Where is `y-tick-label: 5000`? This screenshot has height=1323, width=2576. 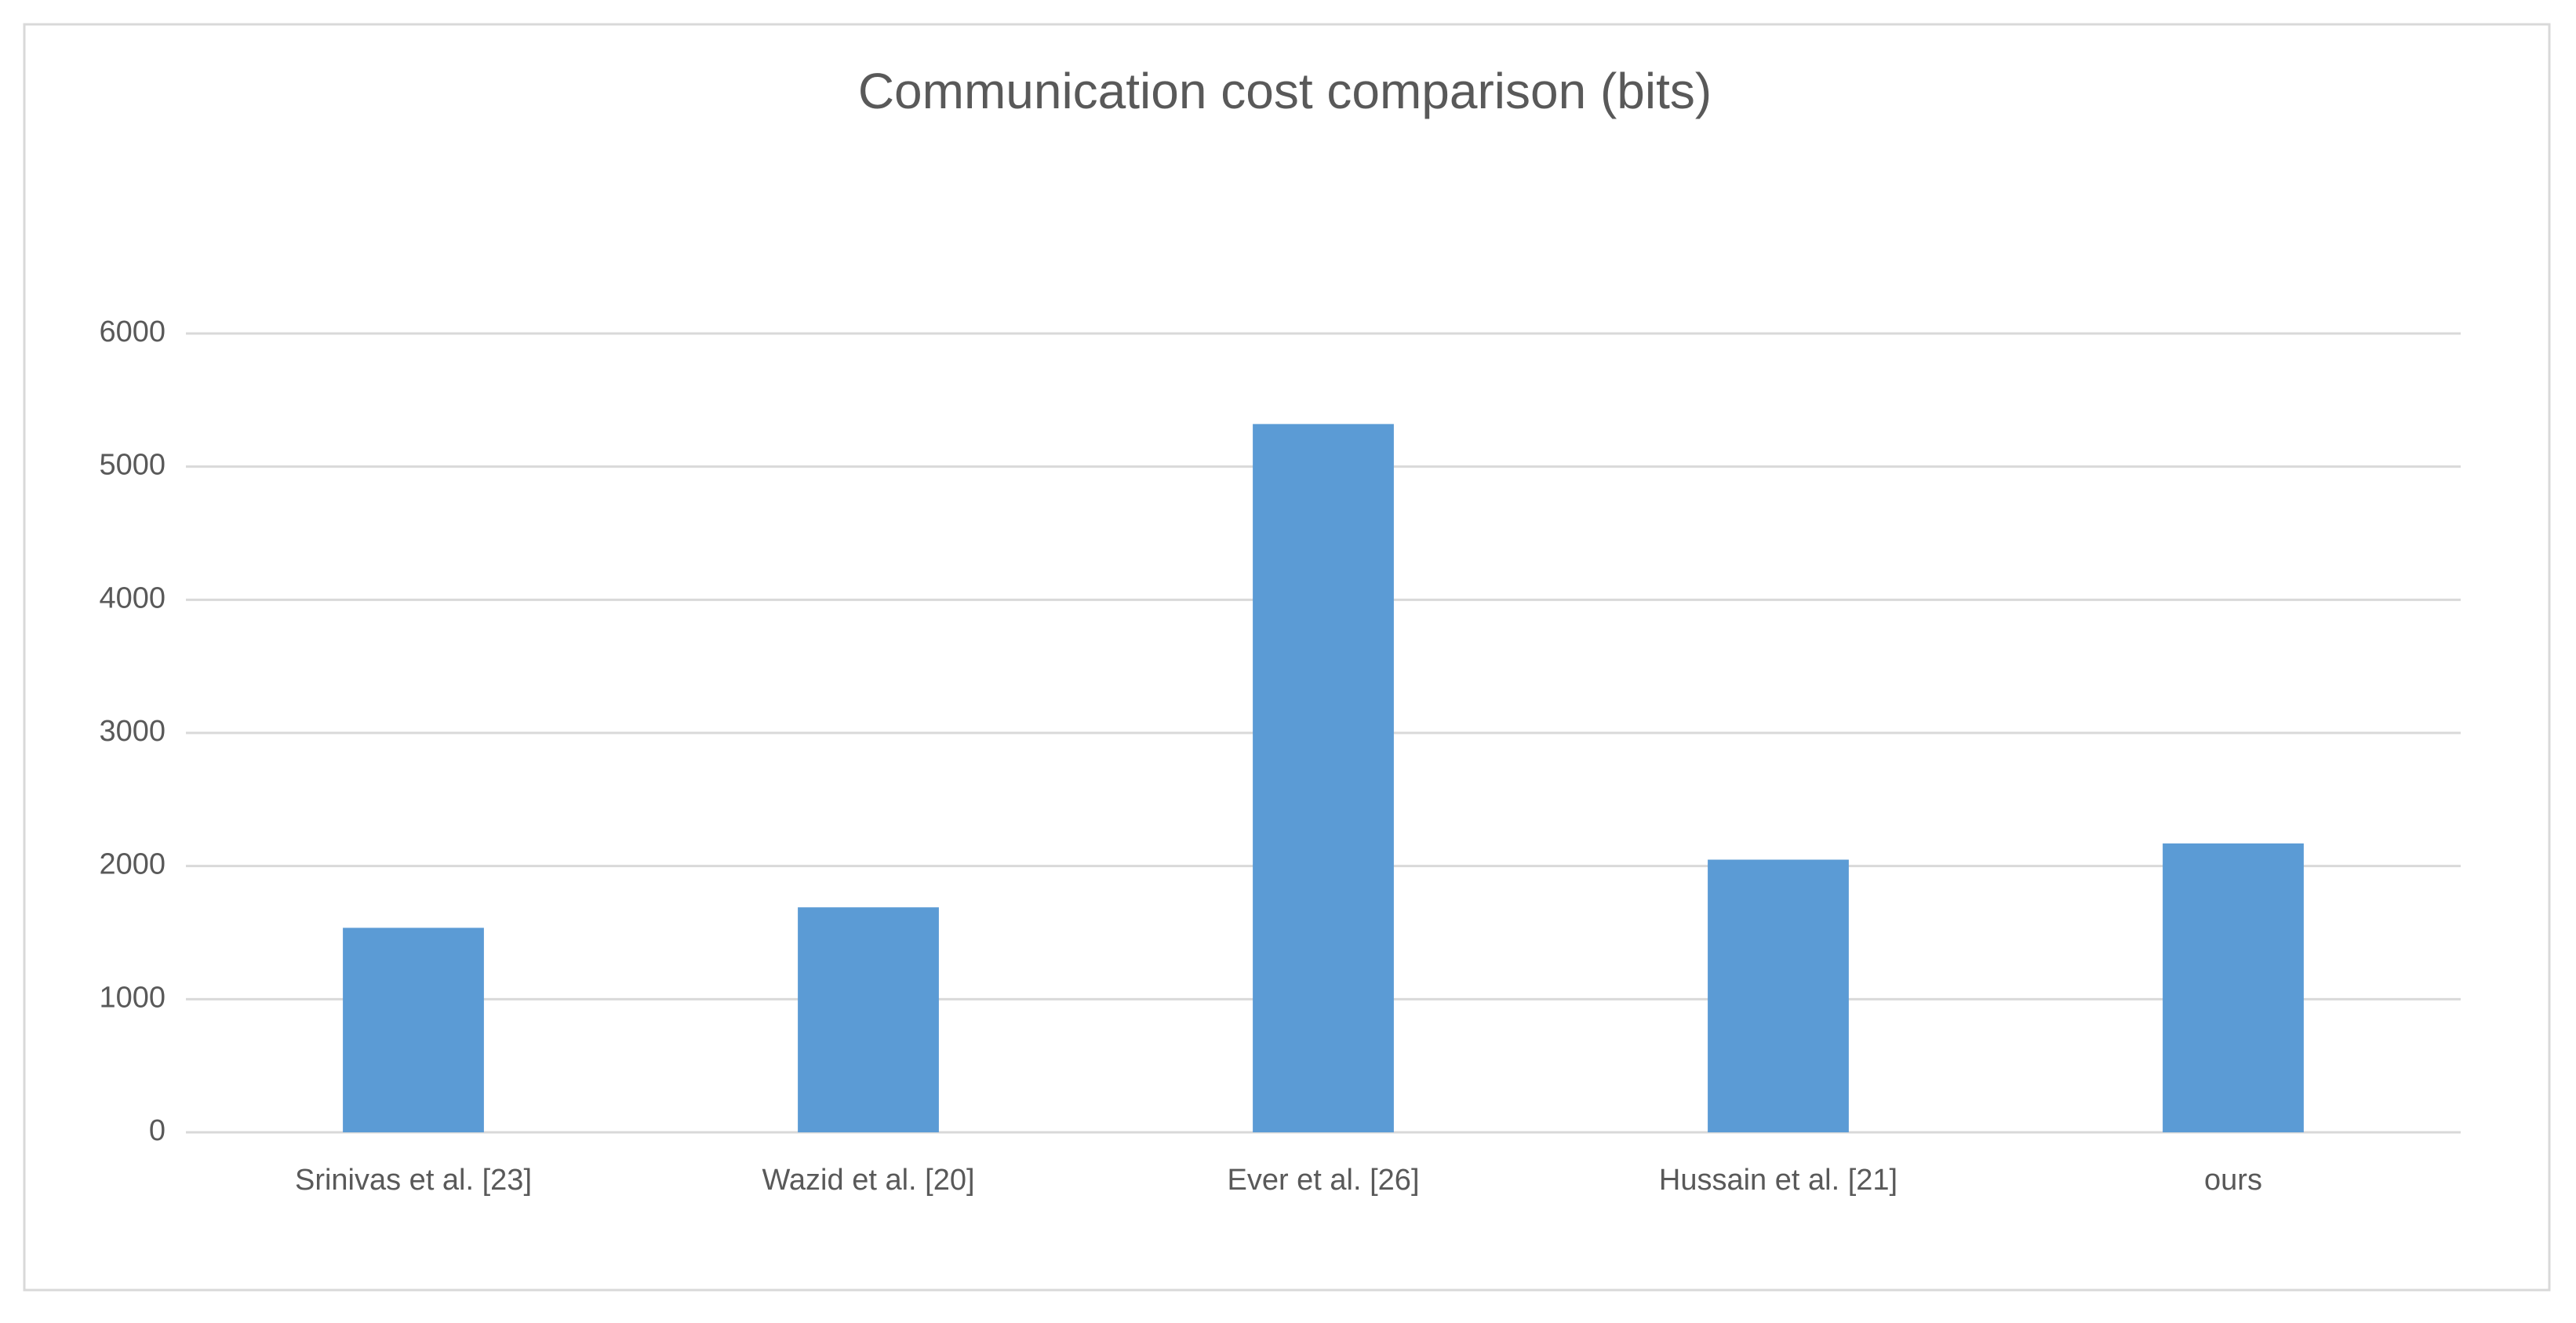 y-tick-label: 5000 is located at coordinates (132, 465).